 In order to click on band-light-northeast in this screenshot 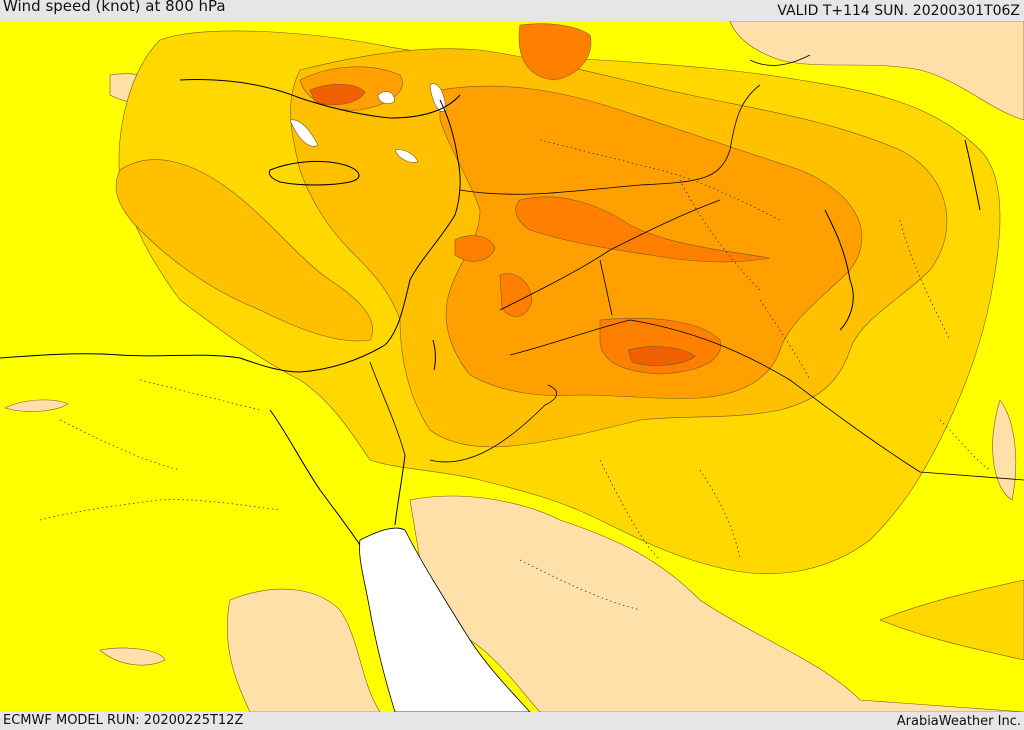, I will do `click(876, 71)`.